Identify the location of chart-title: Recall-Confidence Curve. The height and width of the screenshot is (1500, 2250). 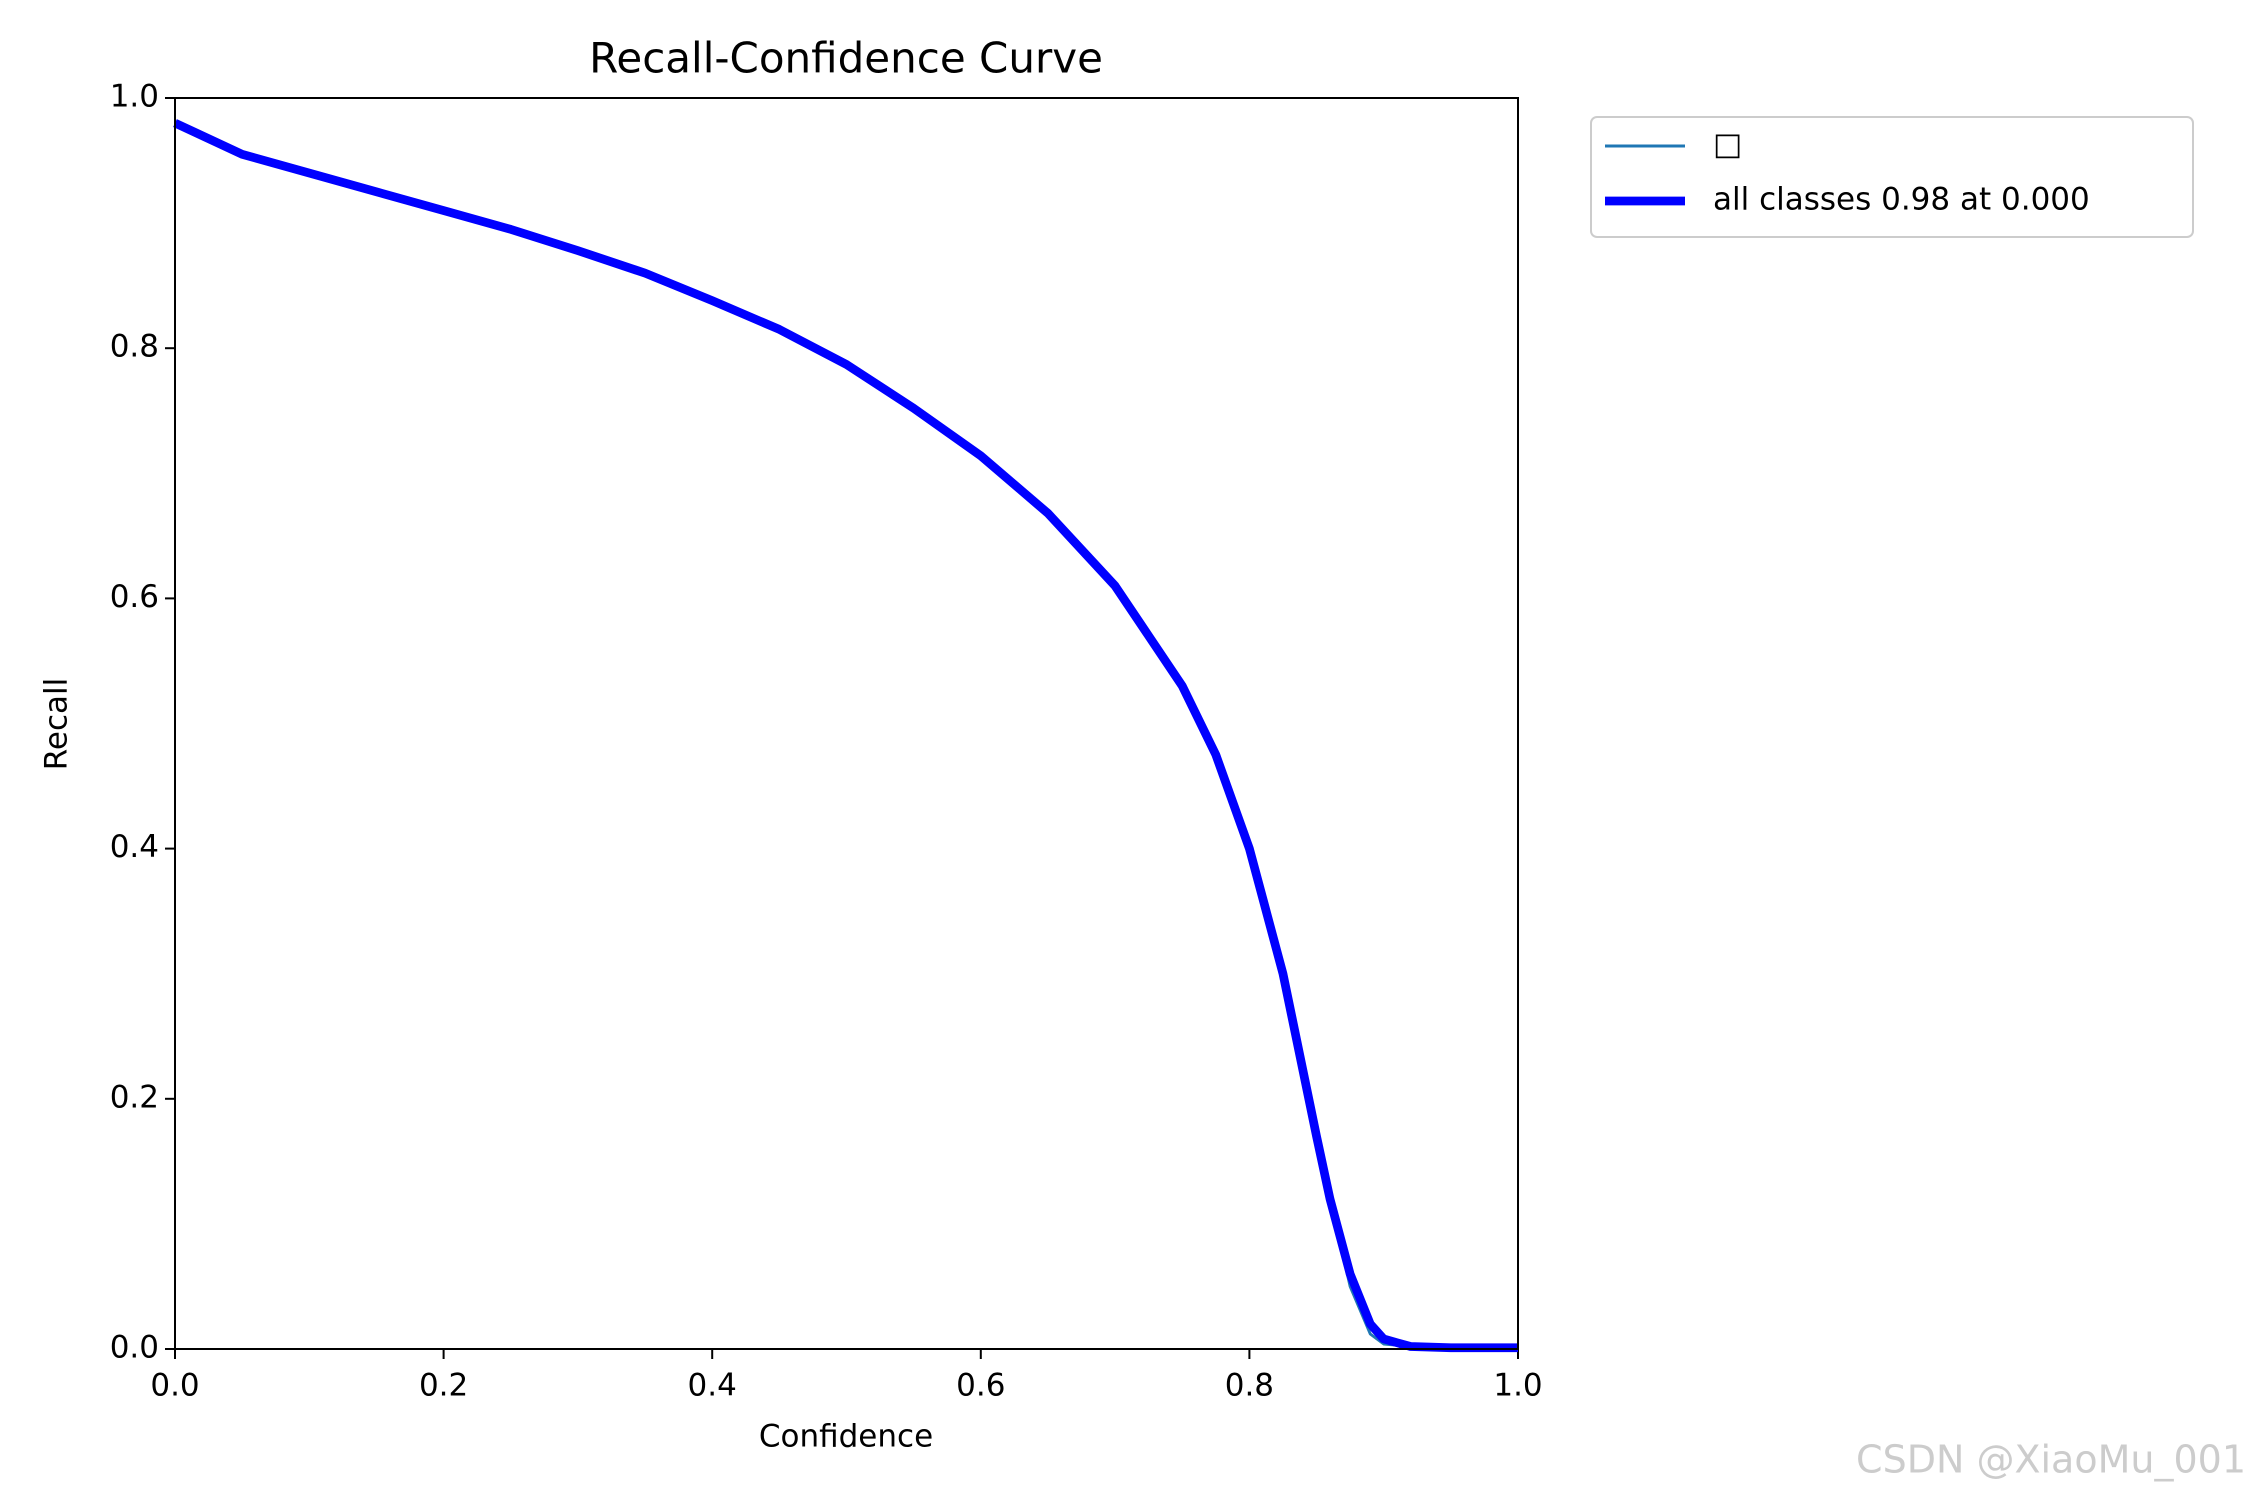
(846, 58).